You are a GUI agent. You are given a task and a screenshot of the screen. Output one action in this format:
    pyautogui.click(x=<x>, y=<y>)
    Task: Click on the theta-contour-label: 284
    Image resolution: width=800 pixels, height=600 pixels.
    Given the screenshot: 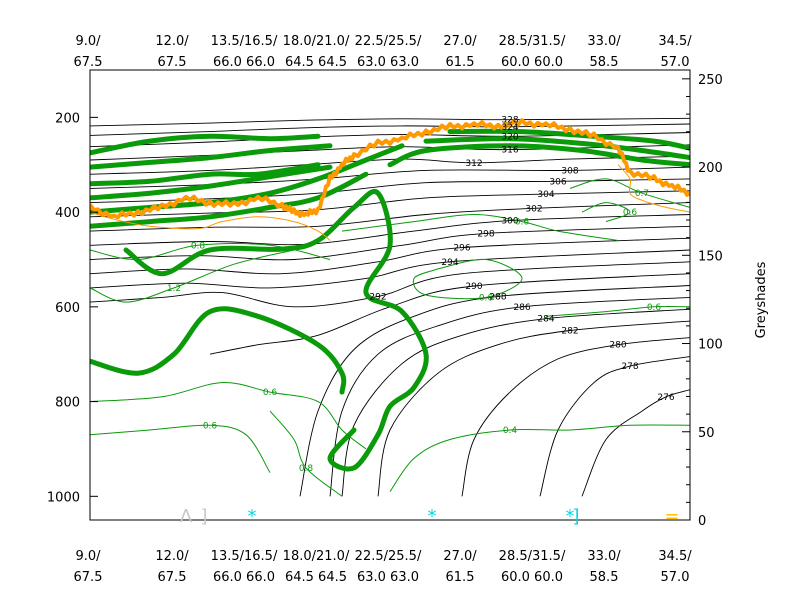 What is the action you would take?
    pyautogui.click(x=545, y=320)
    